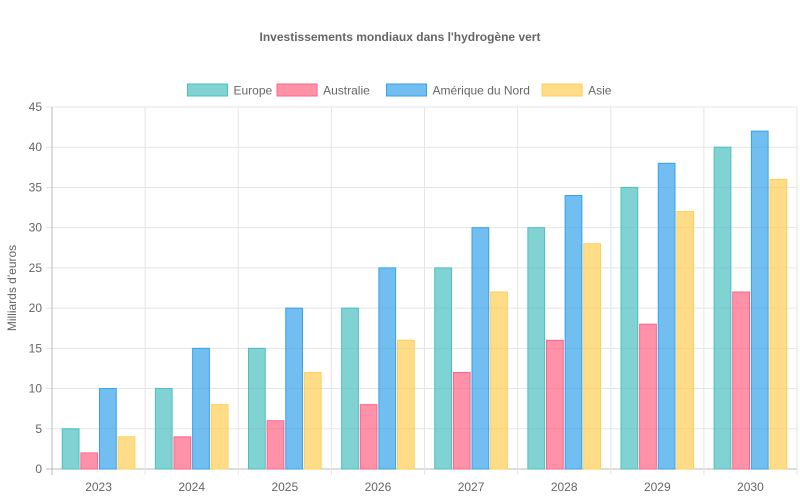 The width and height of the screenshot is (800, 500). What do you see at coordinates (471, 487) in the screenshot?
I see `x-tick-label: 2027` at bounding box center [471, 487].